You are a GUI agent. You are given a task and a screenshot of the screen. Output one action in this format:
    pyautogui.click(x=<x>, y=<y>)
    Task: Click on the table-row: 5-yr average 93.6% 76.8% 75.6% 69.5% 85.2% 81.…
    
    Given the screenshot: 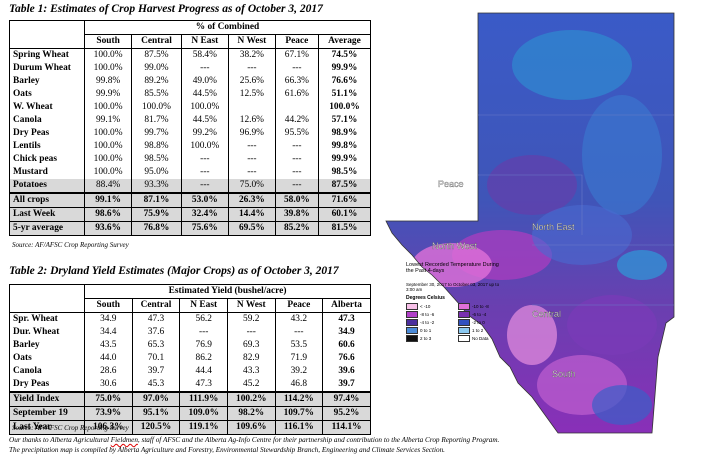 What is the action you would take?
    pyautogui.click(x=190, y=228)
    